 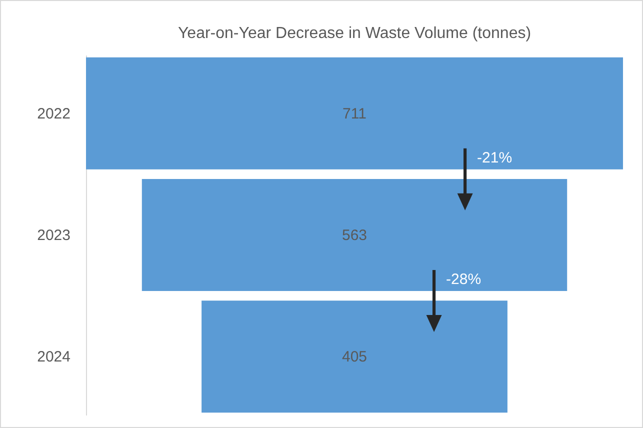 What do you see at coordinates (464, 279) in the screenshot?
I see `text: -28%` at bounding box center [464, 279].